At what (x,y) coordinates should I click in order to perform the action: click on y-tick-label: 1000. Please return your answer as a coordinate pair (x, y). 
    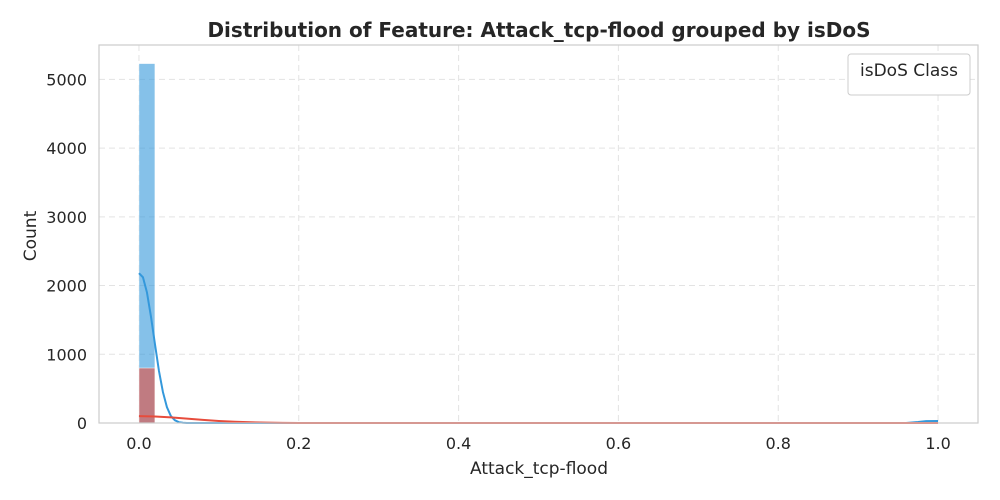
    Looking at the image, I should click on (66, 354).